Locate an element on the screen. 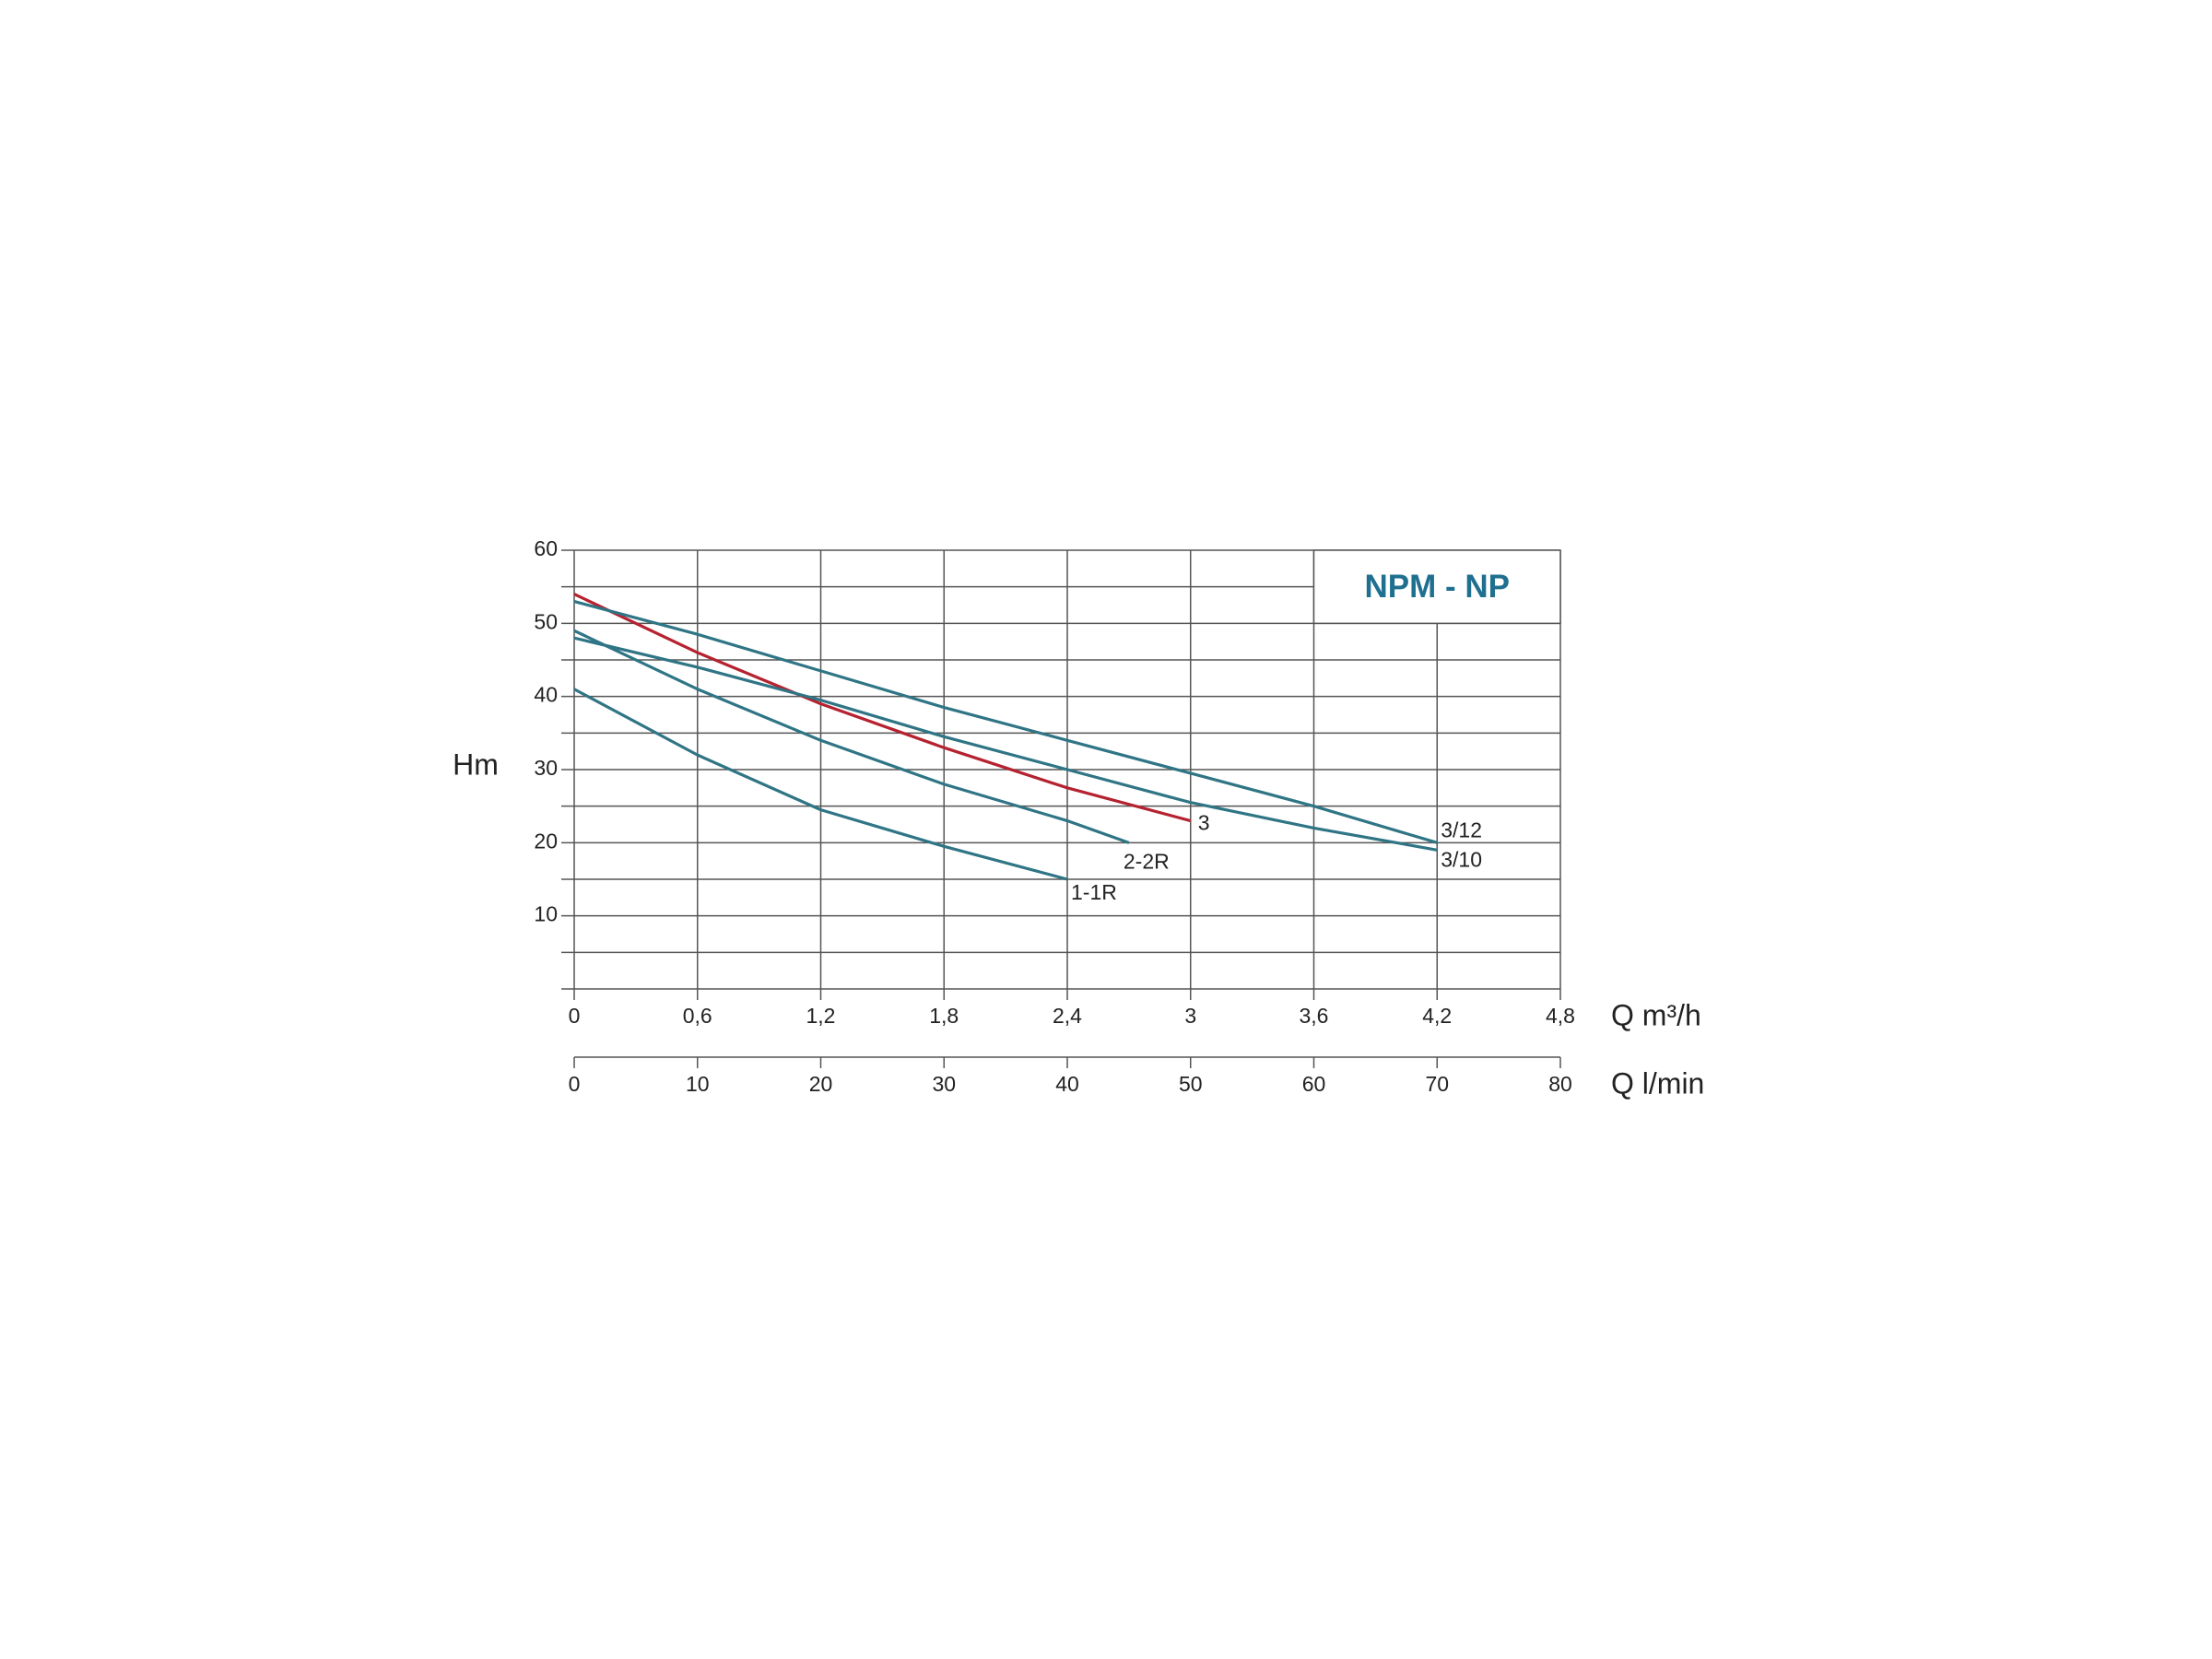 This screenshot has width=2212, height=1659. x2-axis-label: Q l/min is located at coordinates (1657, 1083).